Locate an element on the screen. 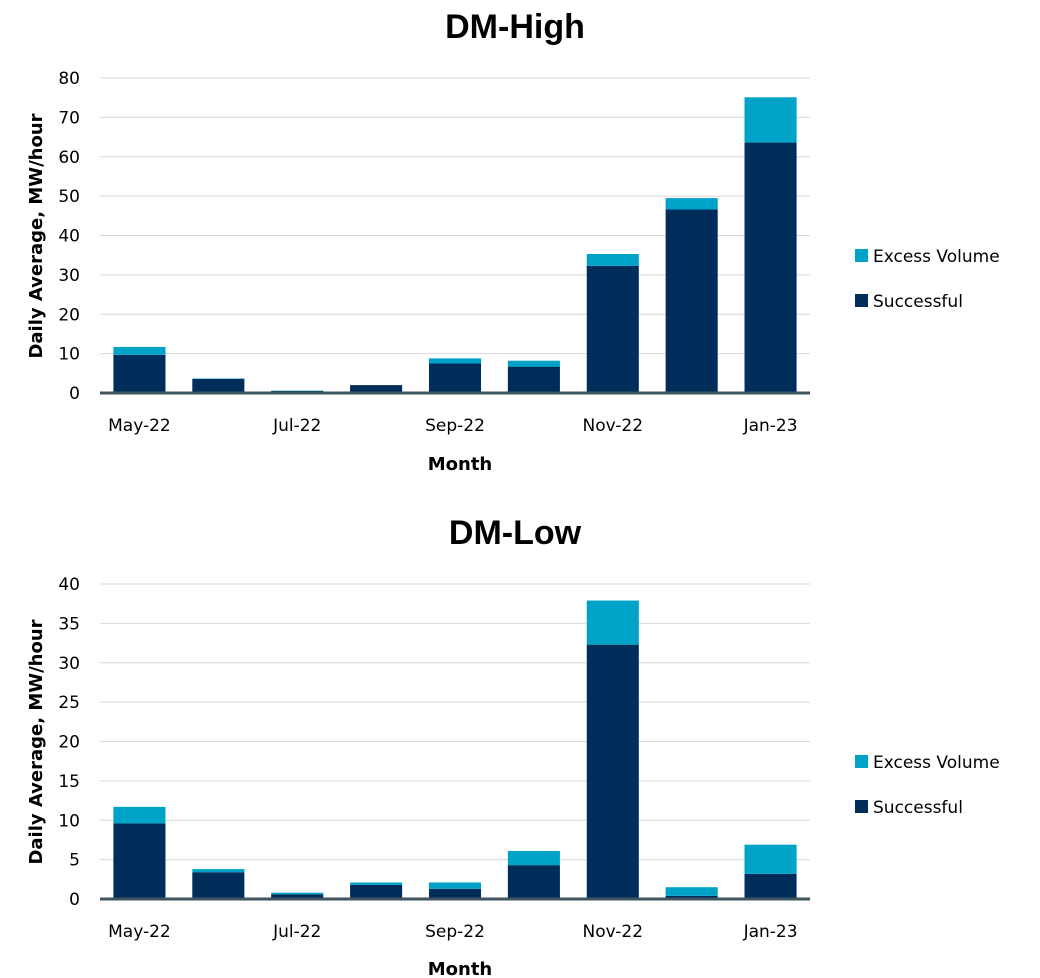 Image resolution: width=1040 pixels, height=978 pixels. y-axis-ticks: 0 5 10 15 20 25 30 35 40 is located at coordinates (69, 742).